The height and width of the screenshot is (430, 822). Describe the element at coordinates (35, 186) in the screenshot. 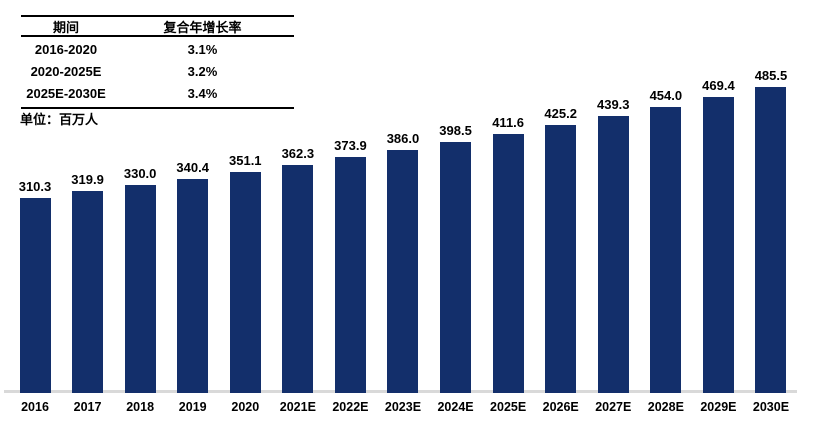

I see `bar-value-label: 310.3` at that location.